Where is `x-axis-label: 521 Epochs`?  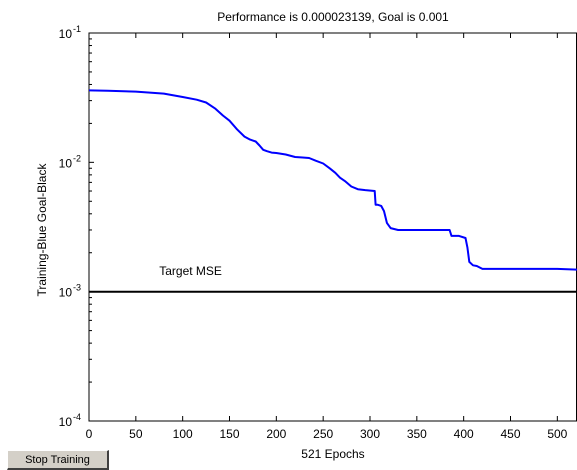
x-axis-label: 521 Epochs is located at coordinates (332, 454).